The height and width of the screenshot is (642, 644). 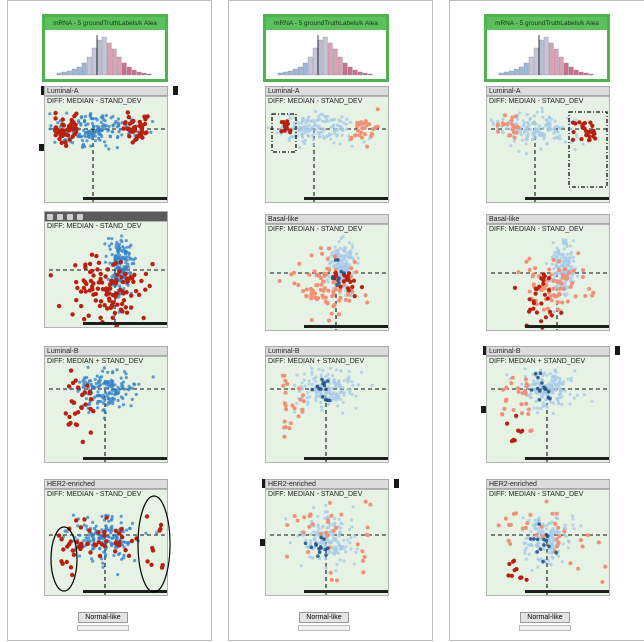 What do you see at coordinates (536, 229) in the screenshot?
I see `plot-subtitle: DIFF: MEDIAN - STAND_DEV` at bounding box center [536, 229].